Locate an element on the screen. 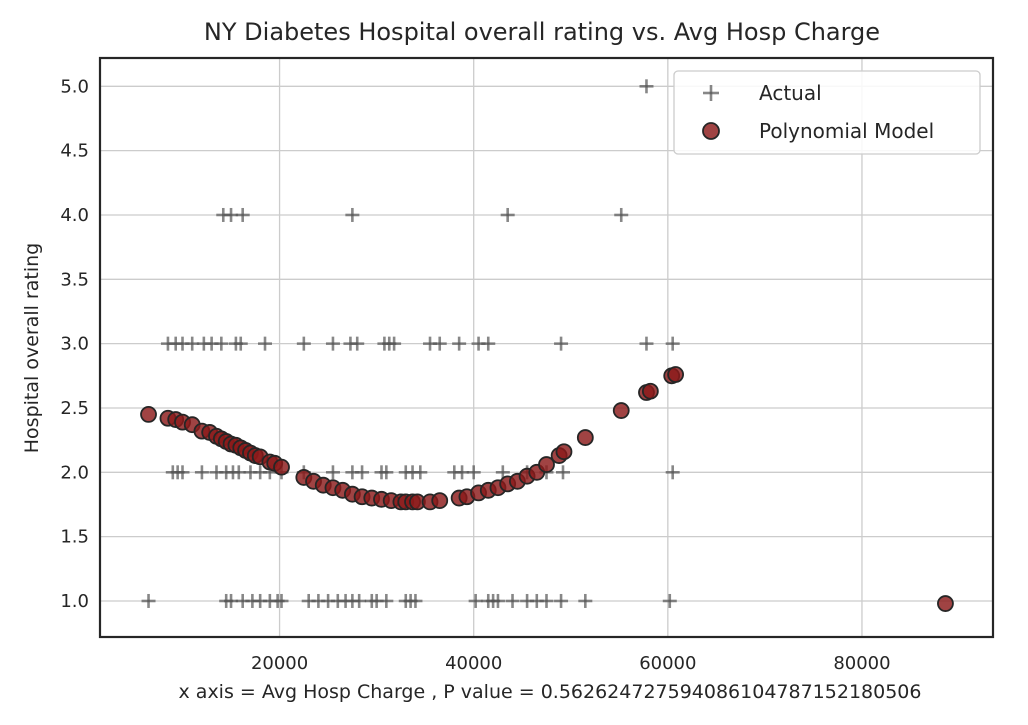 This screenshot has width=1028, height=725. legend: Actual Polynomial Model is located at coordinates (827, 112).